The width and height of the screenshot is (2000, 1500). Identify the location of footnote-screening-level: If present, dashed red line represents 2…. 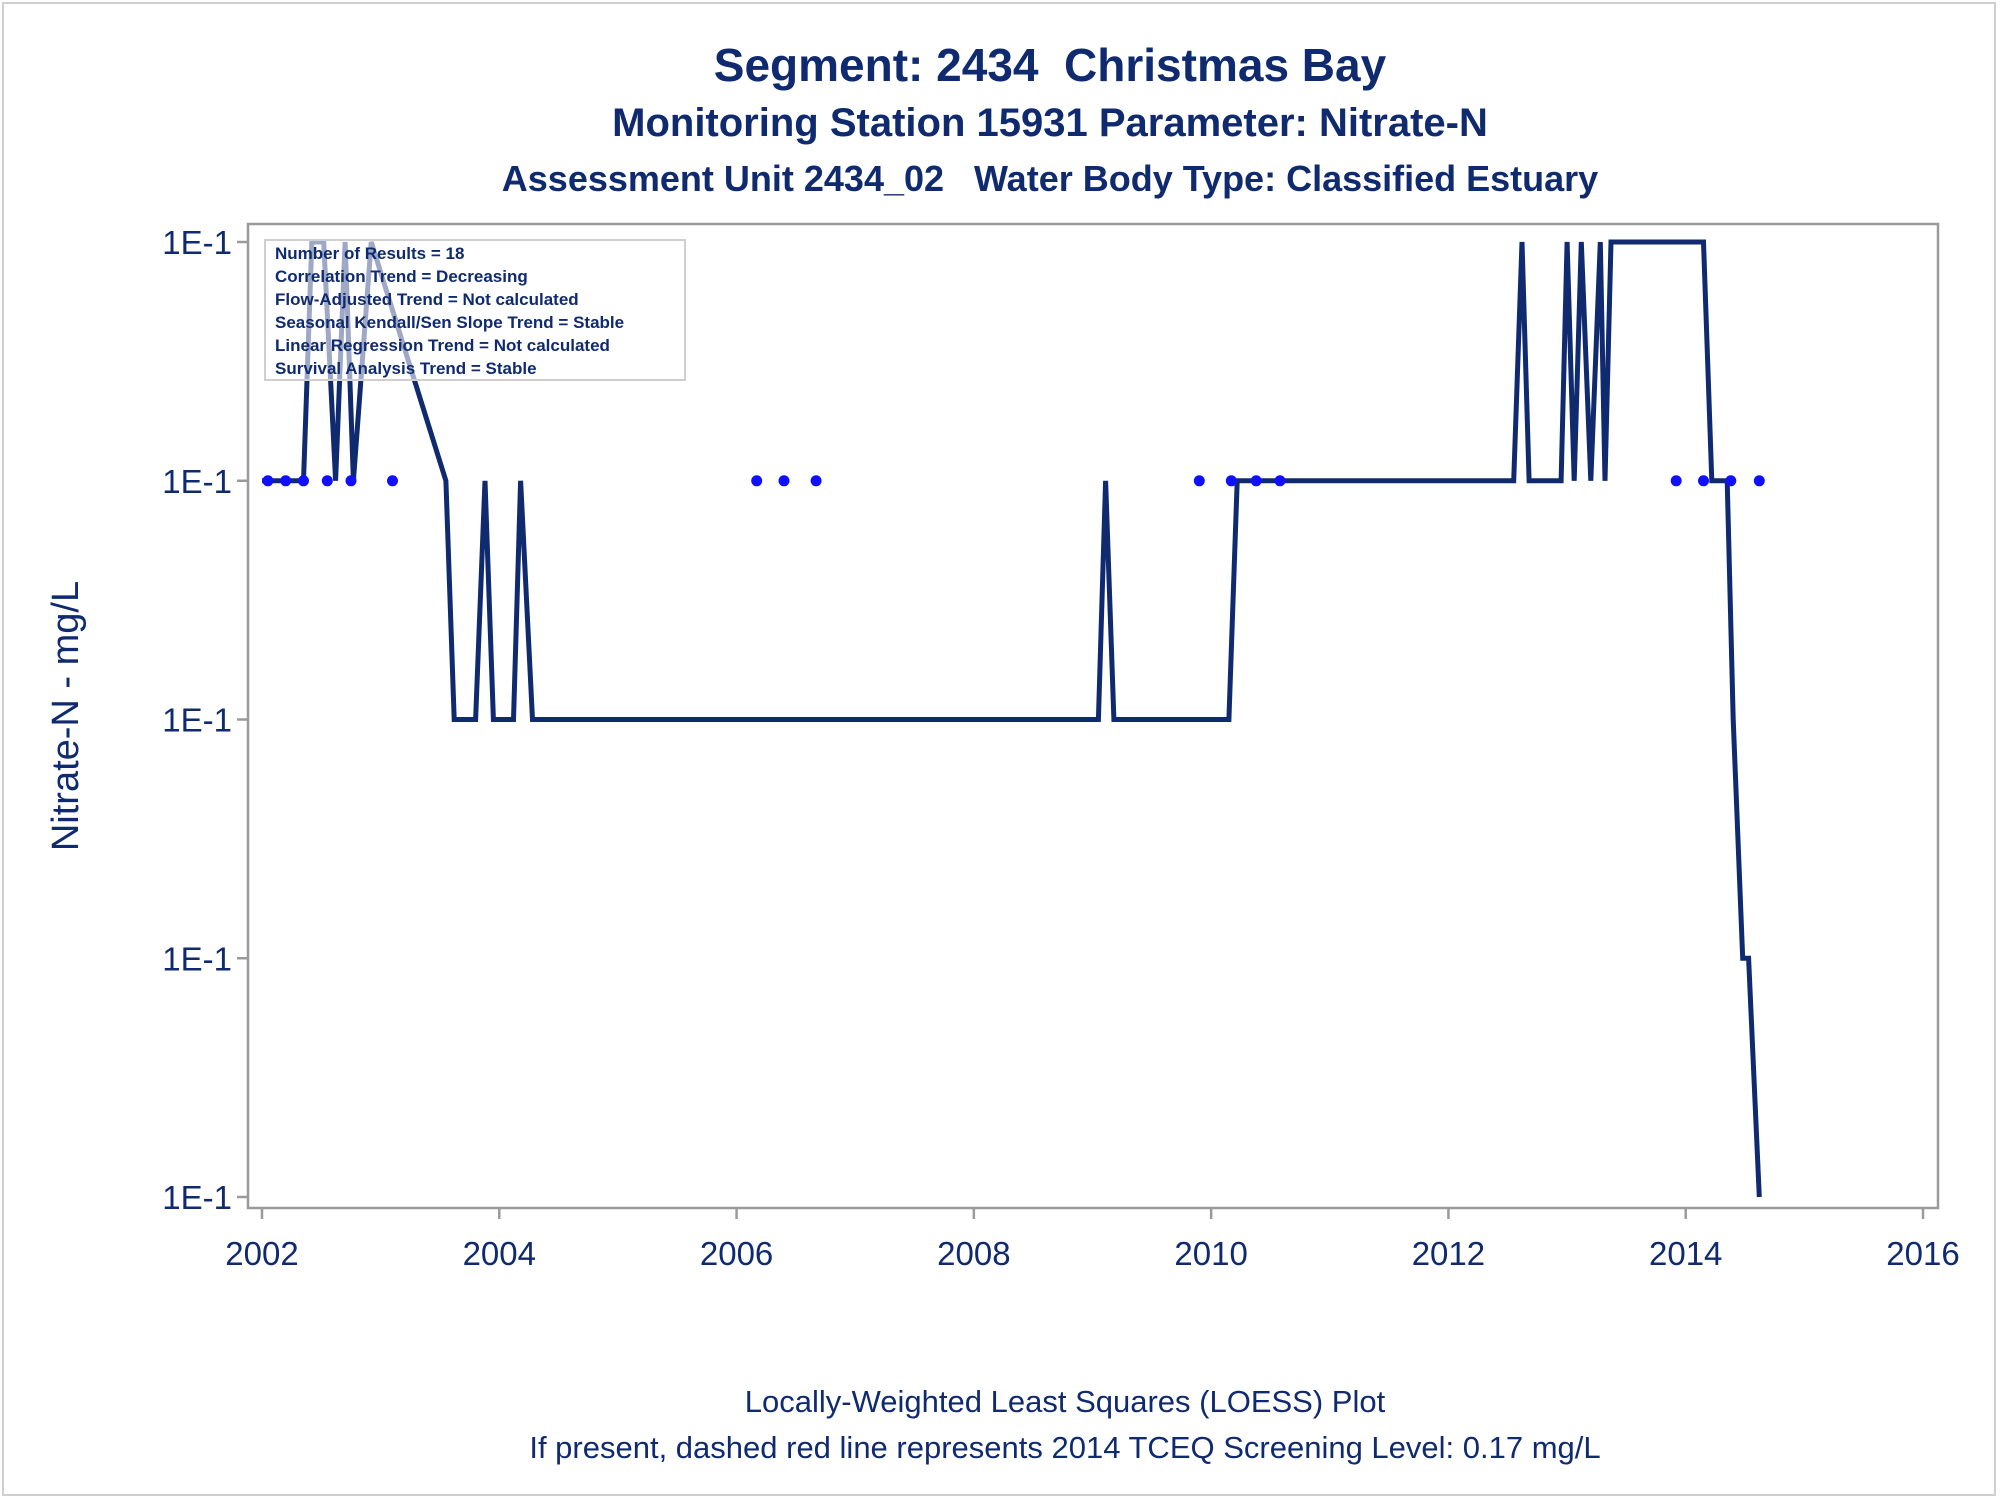
(1065, 1447).